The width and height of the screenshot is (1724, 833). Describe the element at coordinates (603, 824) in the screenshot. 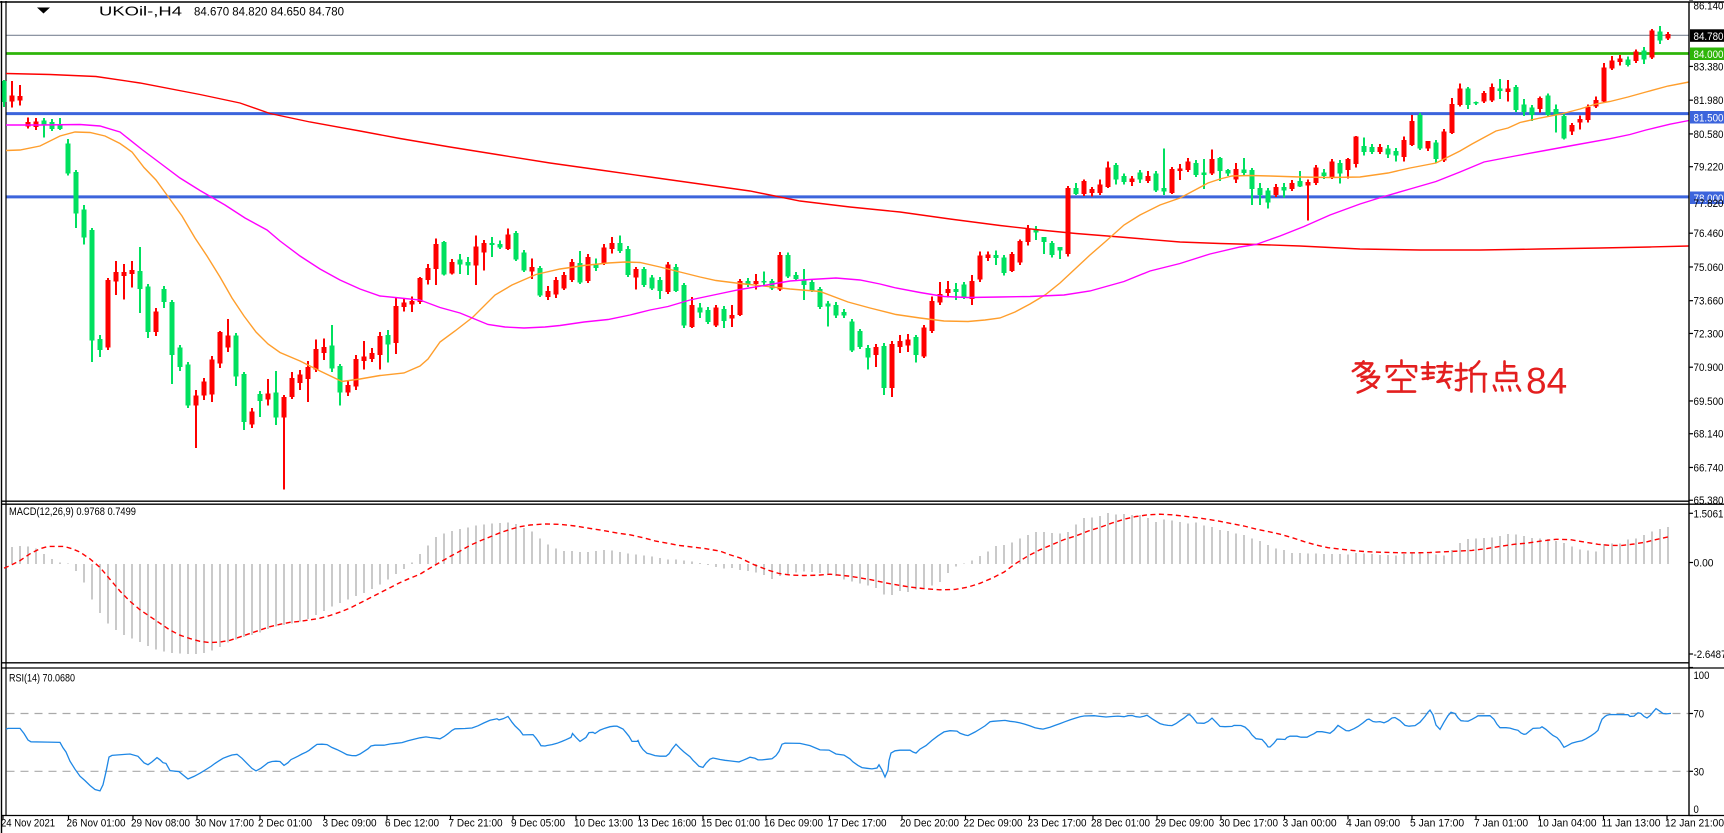

I see `svg-text: 10 Dec 13:00` at that location.